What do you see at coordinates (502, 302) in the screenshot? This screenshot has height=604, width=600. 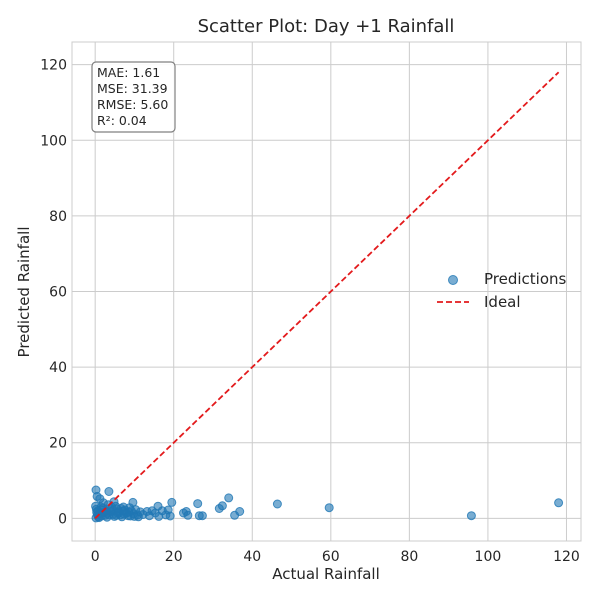 I see `legend-label-ideal: Ideal` at bounding box center [502, 302].